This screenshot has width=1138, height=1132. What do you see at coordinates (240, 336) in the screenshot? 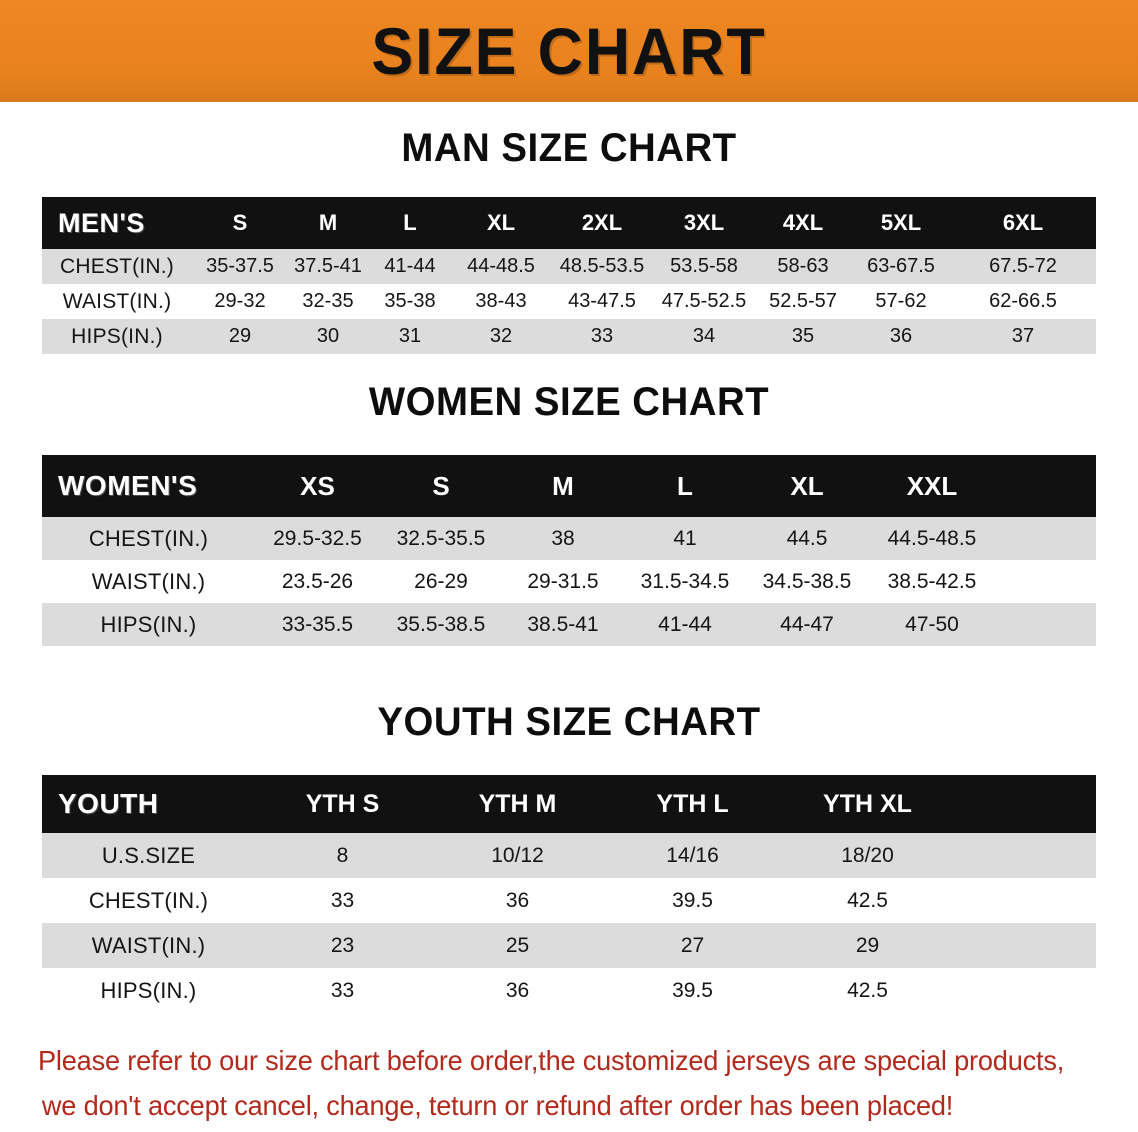
I see `men-cell-2-0: 29` at bounding box center [240, 336].